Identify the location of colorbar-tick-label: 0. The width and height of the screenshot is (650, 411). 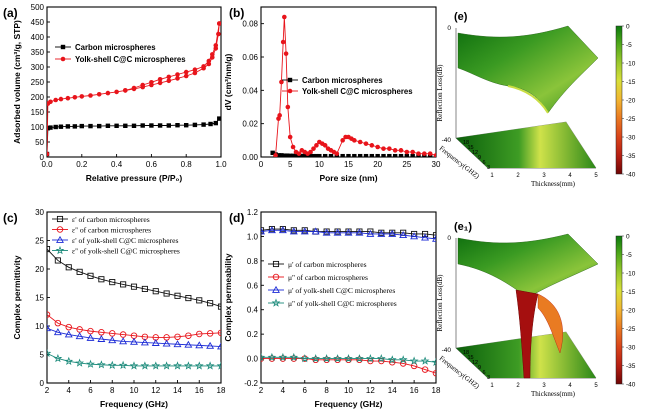
(628, 237).